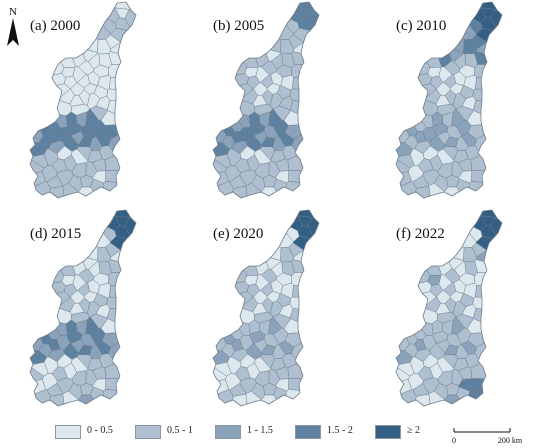 The height and width of the screenshot is (448, 550). Describe the element at coordinates (421, 26) in the screenshot. I see `panel-label-c: (c) 2010` at that location.